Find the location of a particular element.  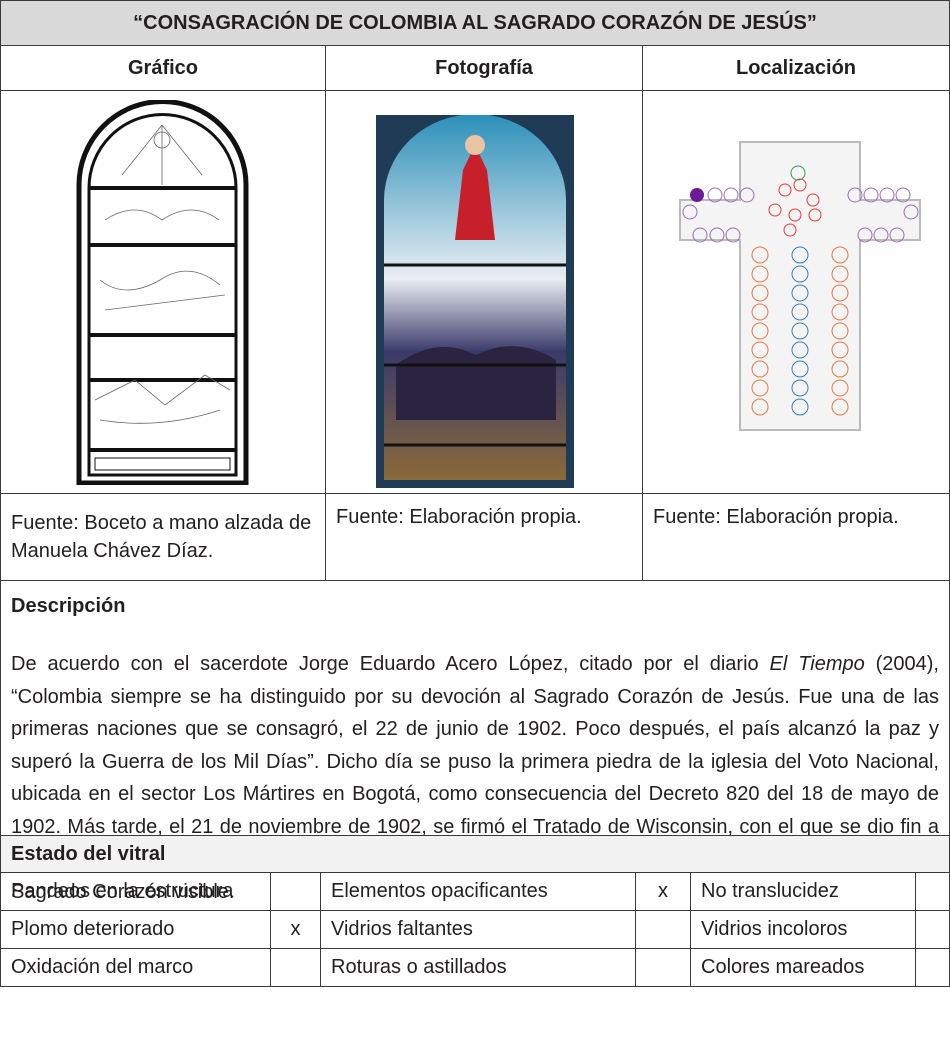

column-header: Gráfico is located at coordinates (163, 68).